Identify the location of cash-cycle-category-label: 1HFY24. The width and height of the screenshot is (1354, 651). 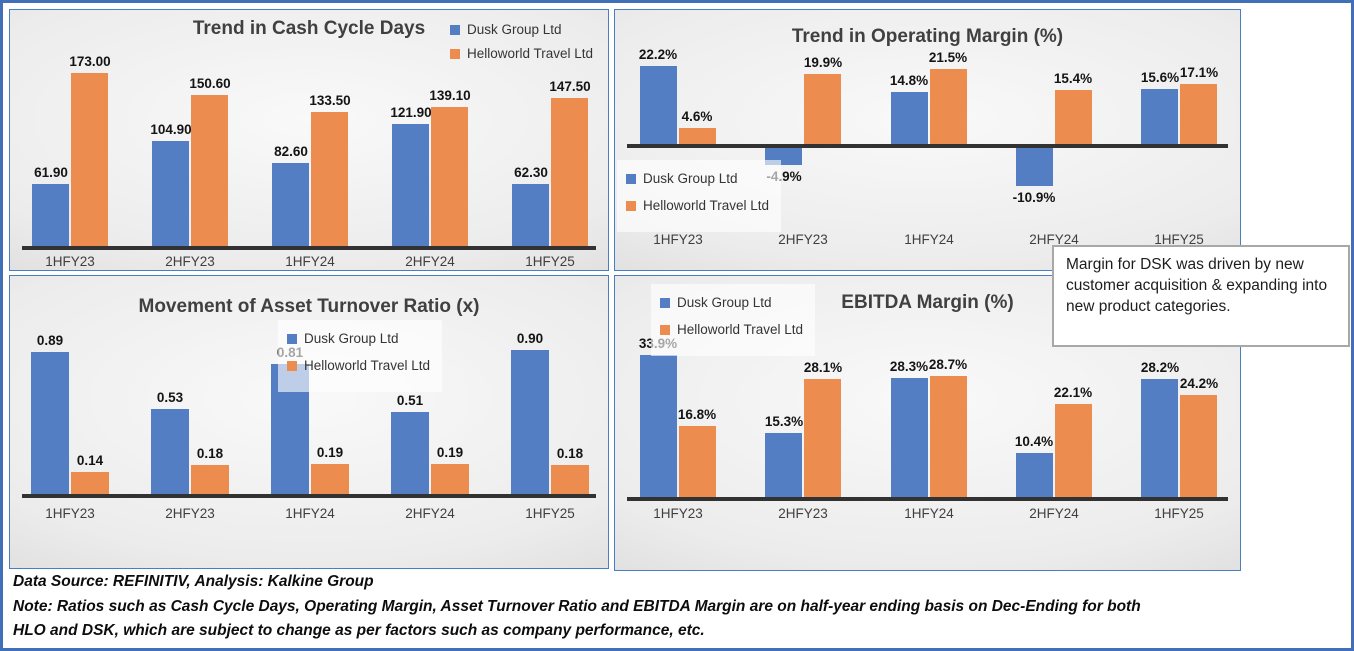
(310, 261).